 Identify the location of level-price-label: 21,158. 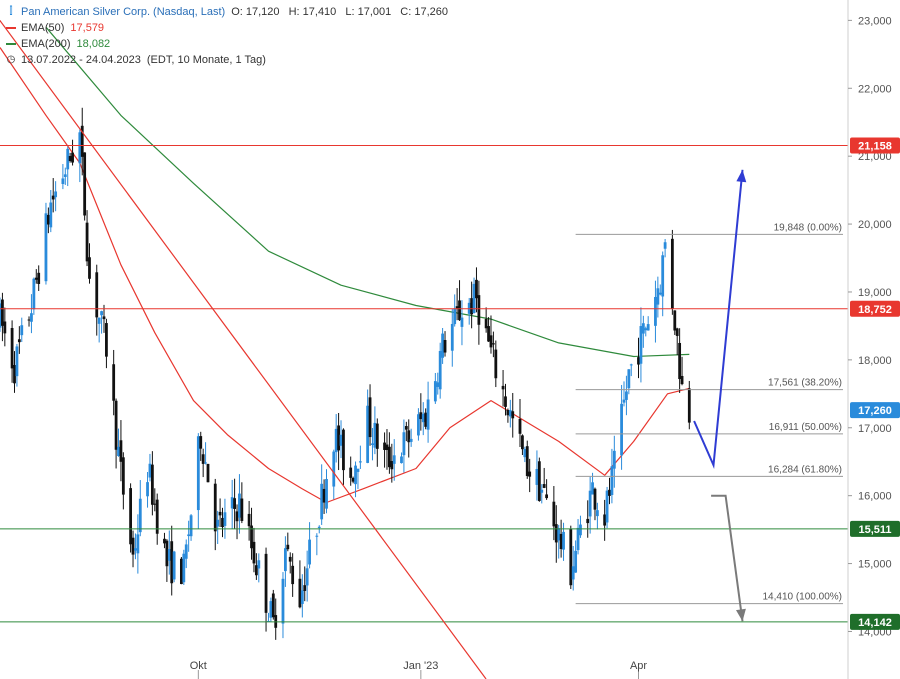
(875, 146).